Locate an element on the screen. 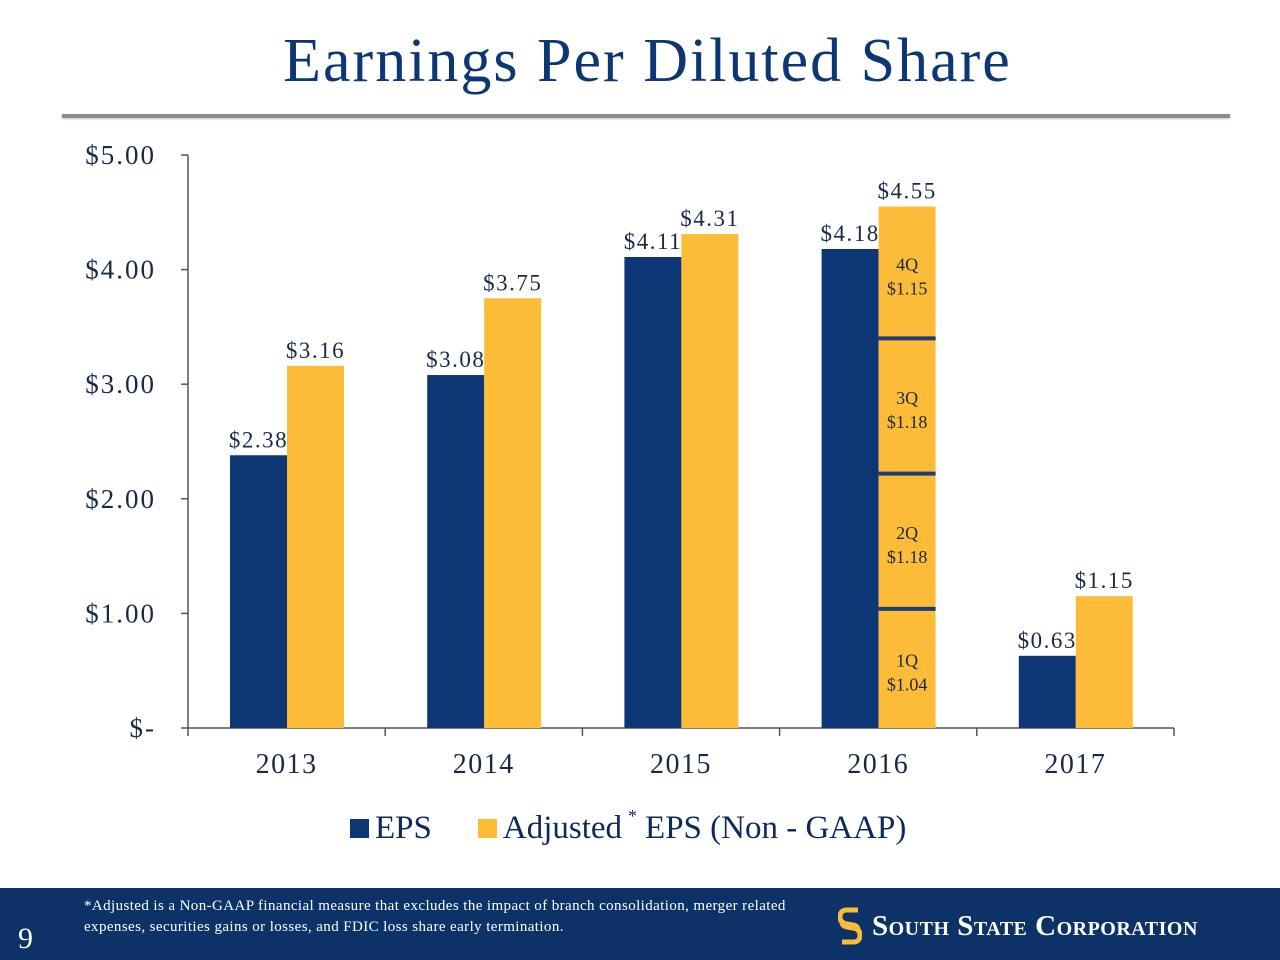 The width and height of the screenshot is (1280, 960). quarter-label: 3Q is located at coordinates (907, 398).